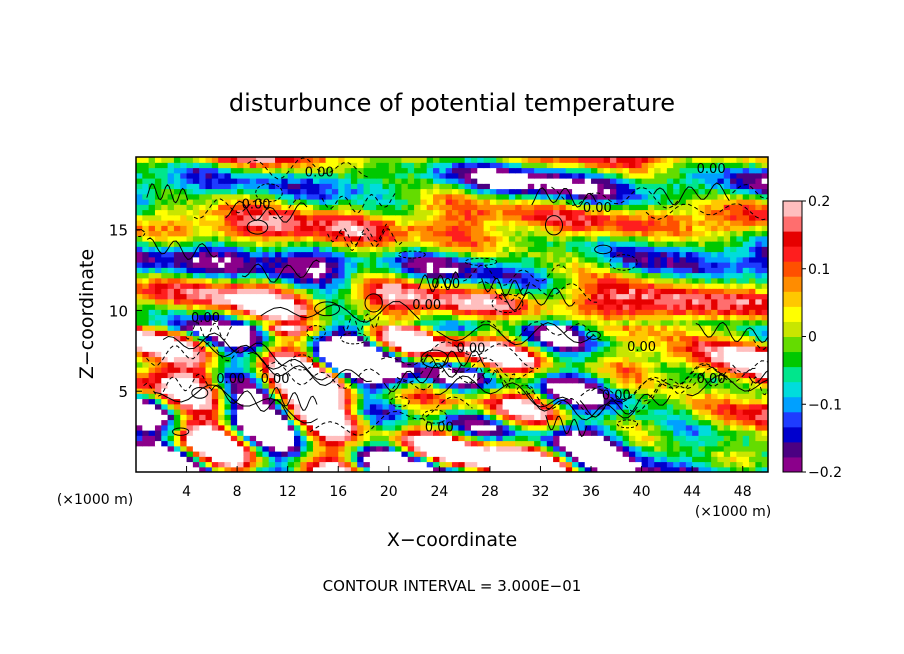 The width and height of the screenshot is (904, 654). Describe the element at coordinates (186, 492) in the screenshot. I see `x-tick-label: 4` at that location.